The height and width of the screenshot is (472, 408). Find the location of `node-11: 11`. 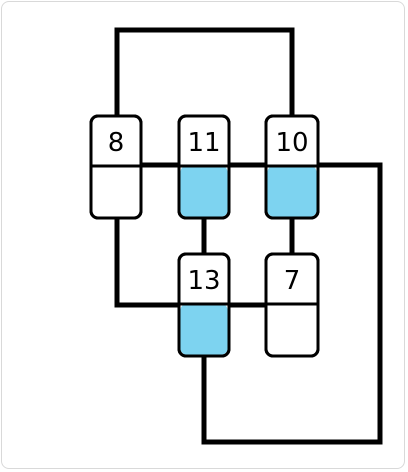

node-11: 11 is located at coordinates (204, 167).